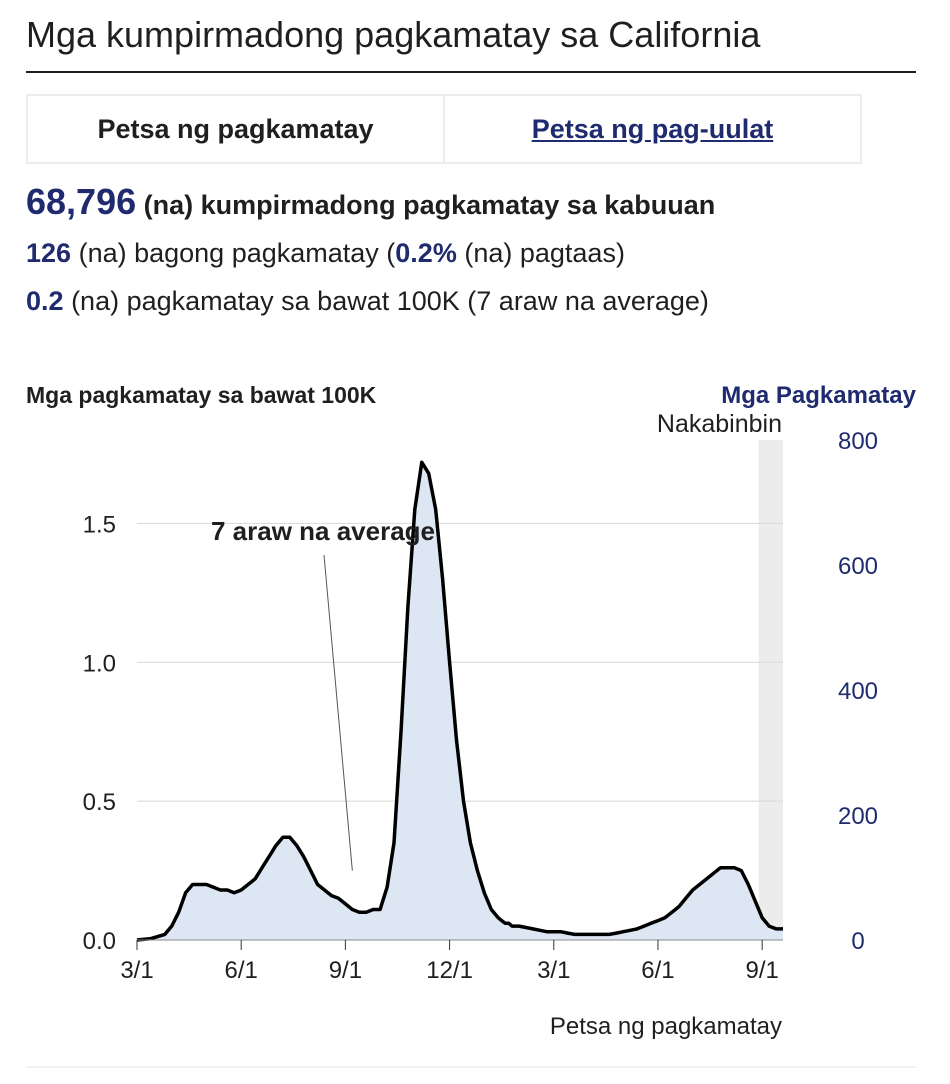 The width and height of the screenshot is (950, 1084). What do you see at coordinates (858, 441) in the screenshot?
I see `right-tick-label: 800` at bounding box center [858, 441].